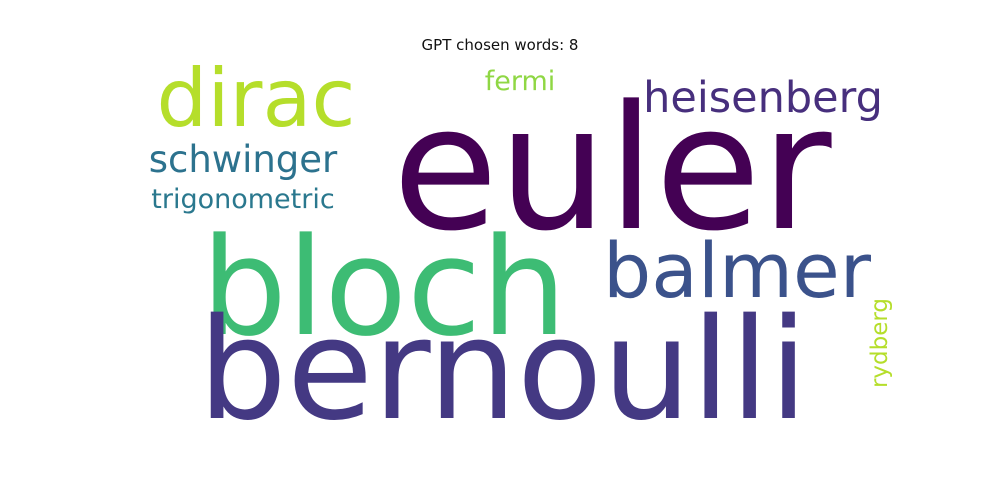 This screenshot has height=500, width=1000. Describe the element at coordinates (256, 98) in the screenshot. I see `word-dirac: dirac` at that location.